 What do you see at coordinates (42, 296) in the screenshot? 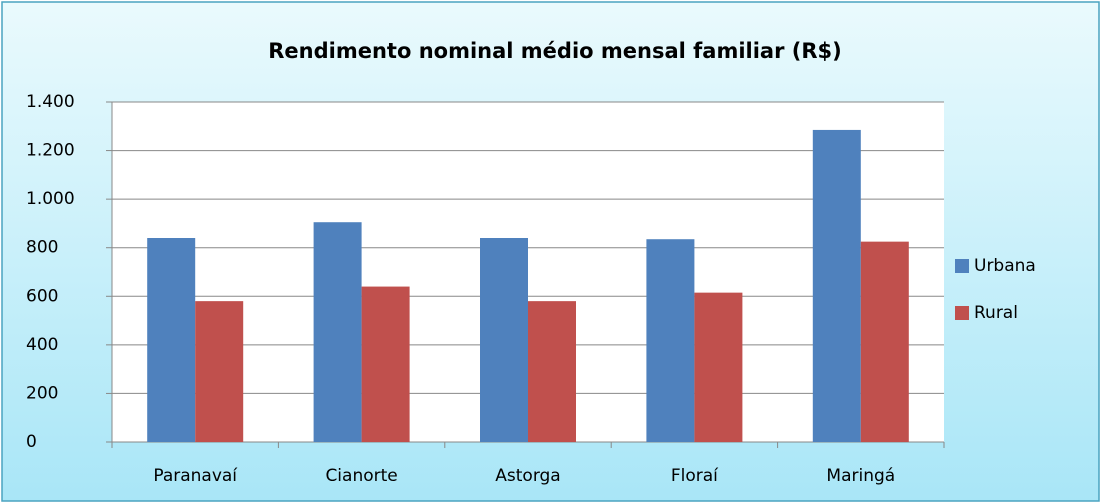
I see `y-tick-label: 600` at bounding box center [42, 296].